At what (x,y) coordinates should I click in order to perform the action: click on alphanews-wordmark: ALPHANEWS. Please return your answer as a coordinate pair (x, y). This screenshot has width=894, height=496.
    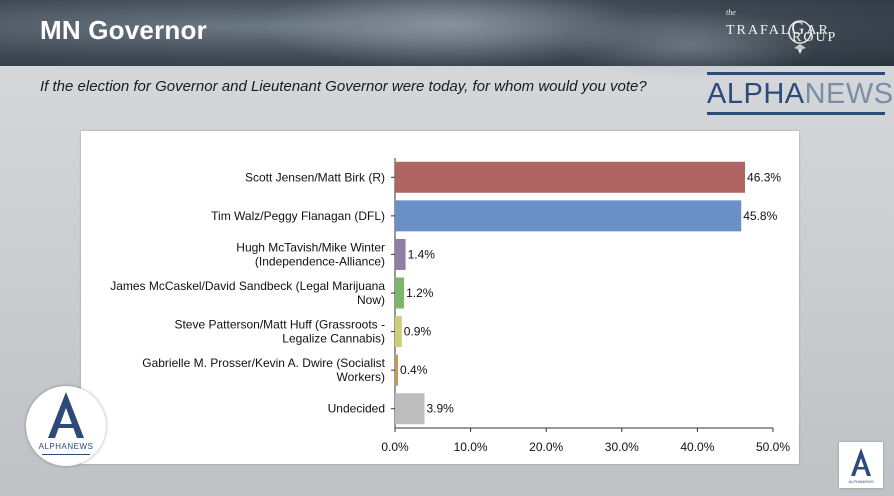
    Looking at the image, I should click on (800, 94).